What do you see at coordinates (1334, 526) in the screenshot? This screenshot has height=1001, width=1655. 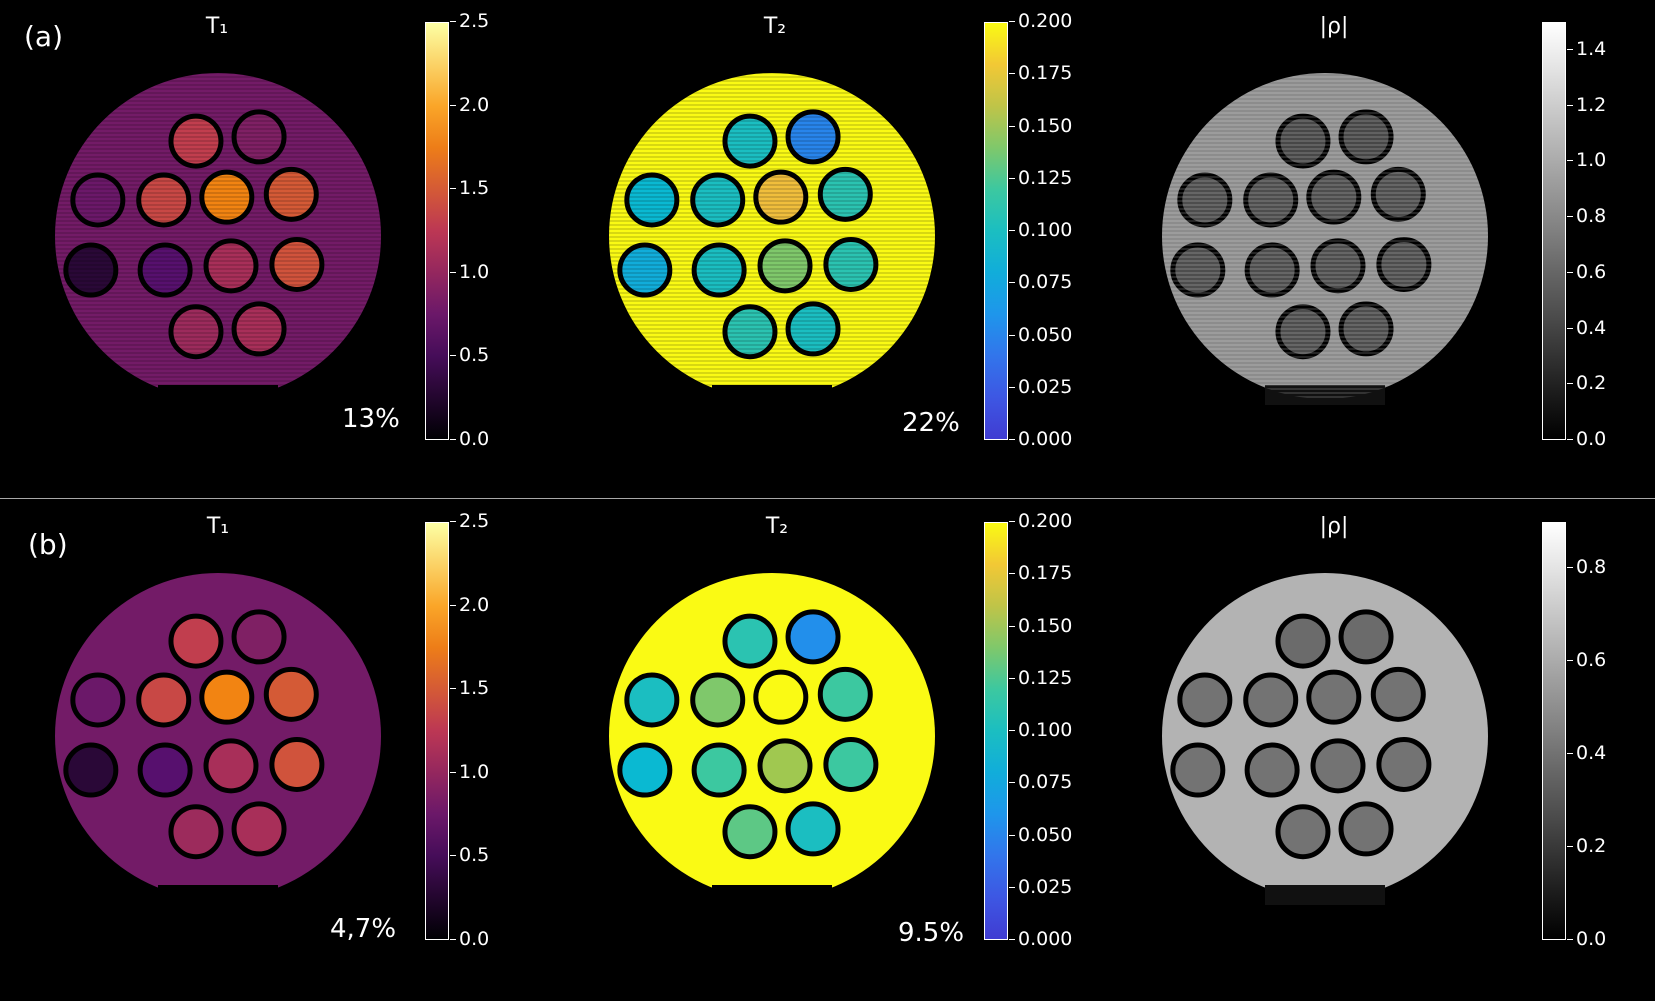 I see `map-title-b-rho: |ρ|` at bounding box center [1334, 526].